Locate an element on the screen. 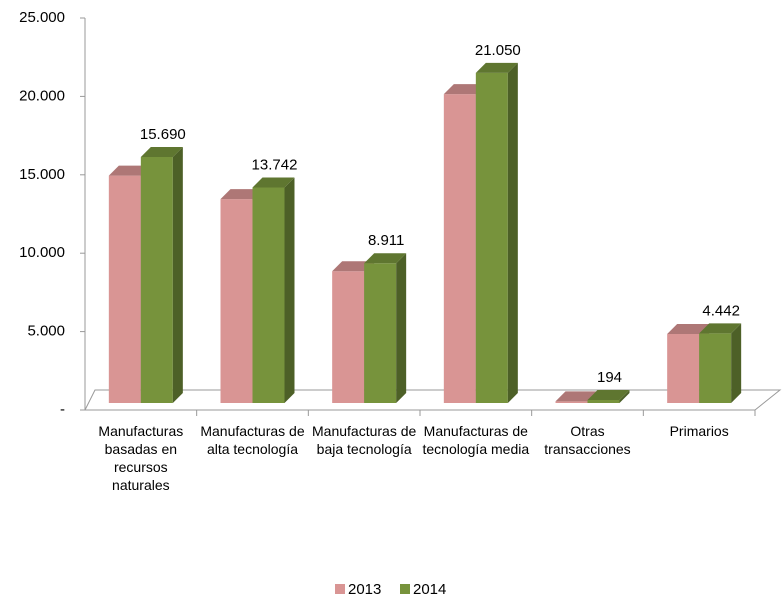 This screenshot has height=597, width=782. y-tick-label: - is located at coordinates (62, 409).